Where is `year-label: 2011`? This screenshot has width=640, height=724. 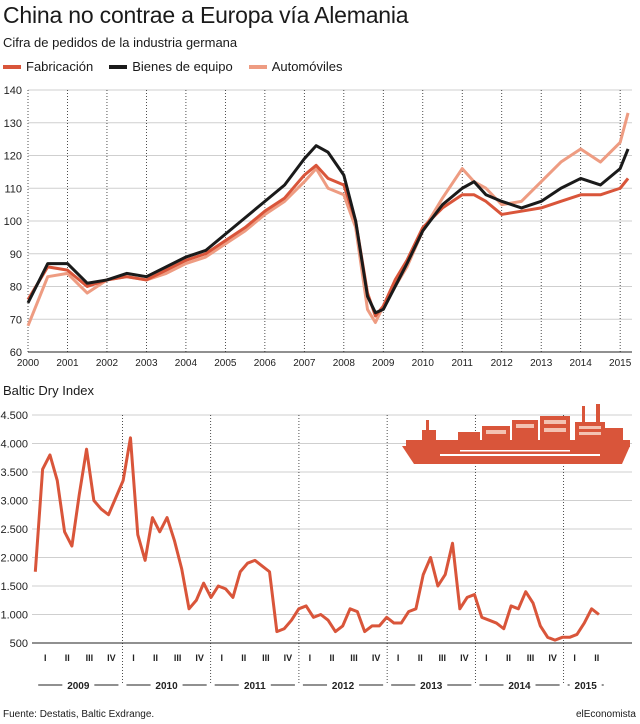 year-label: 2011 is located at coordinates (255, 686).